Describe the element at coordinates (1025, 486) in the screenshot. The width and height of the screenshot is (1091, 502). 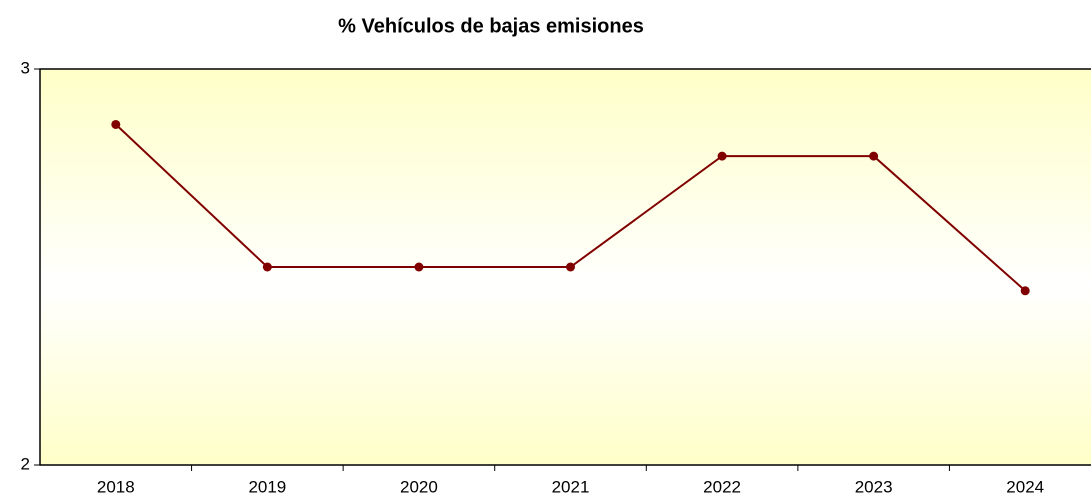
I see `x-tick-label: 2024` at that location.